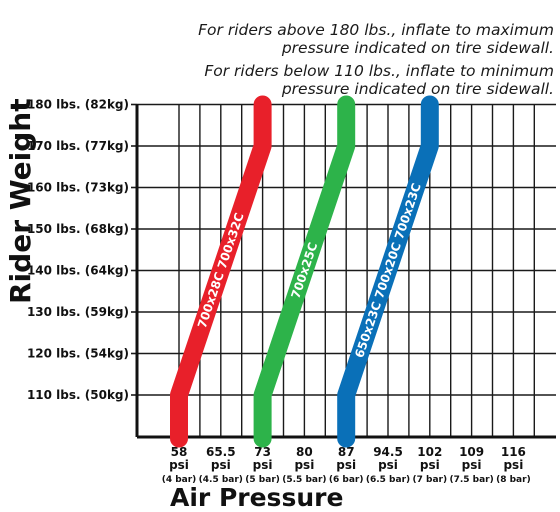  Describe the element at coordinates (20, 201) in the screenshot. I see `y-axis-title: Rider Weight` at that location.